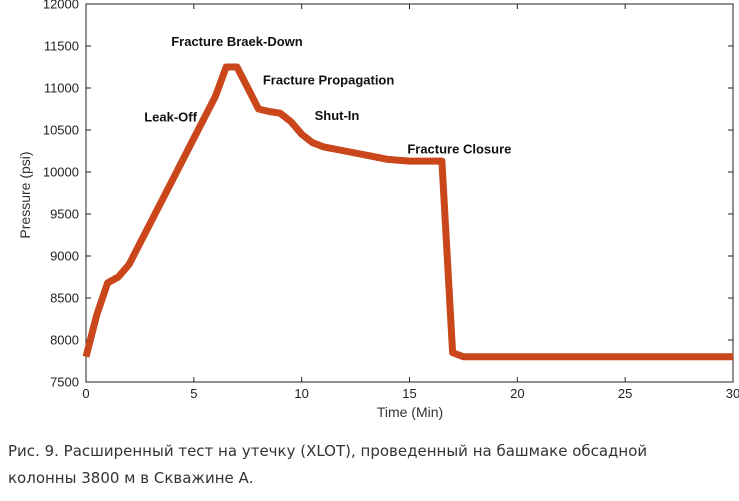  Describe the element at coordinates (61, 6) in the screenshot. I see `y-tick-label: 12000` at that location.